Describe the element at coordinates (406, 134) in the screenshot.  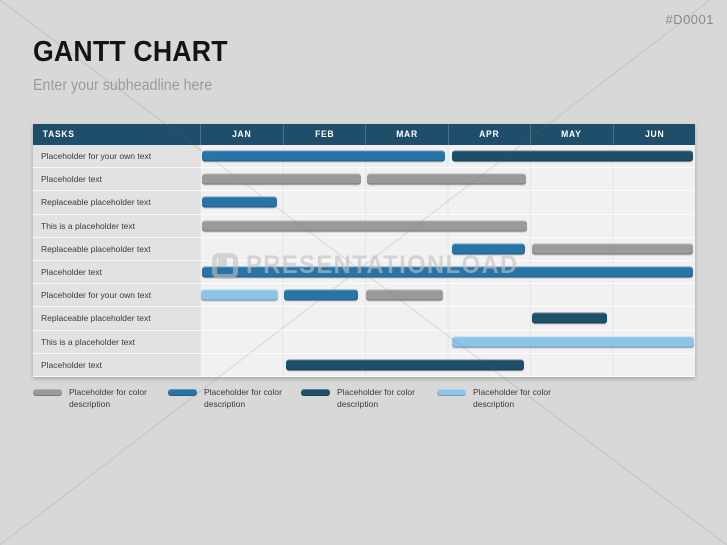
I see `column-header-month: MAR` at that location.